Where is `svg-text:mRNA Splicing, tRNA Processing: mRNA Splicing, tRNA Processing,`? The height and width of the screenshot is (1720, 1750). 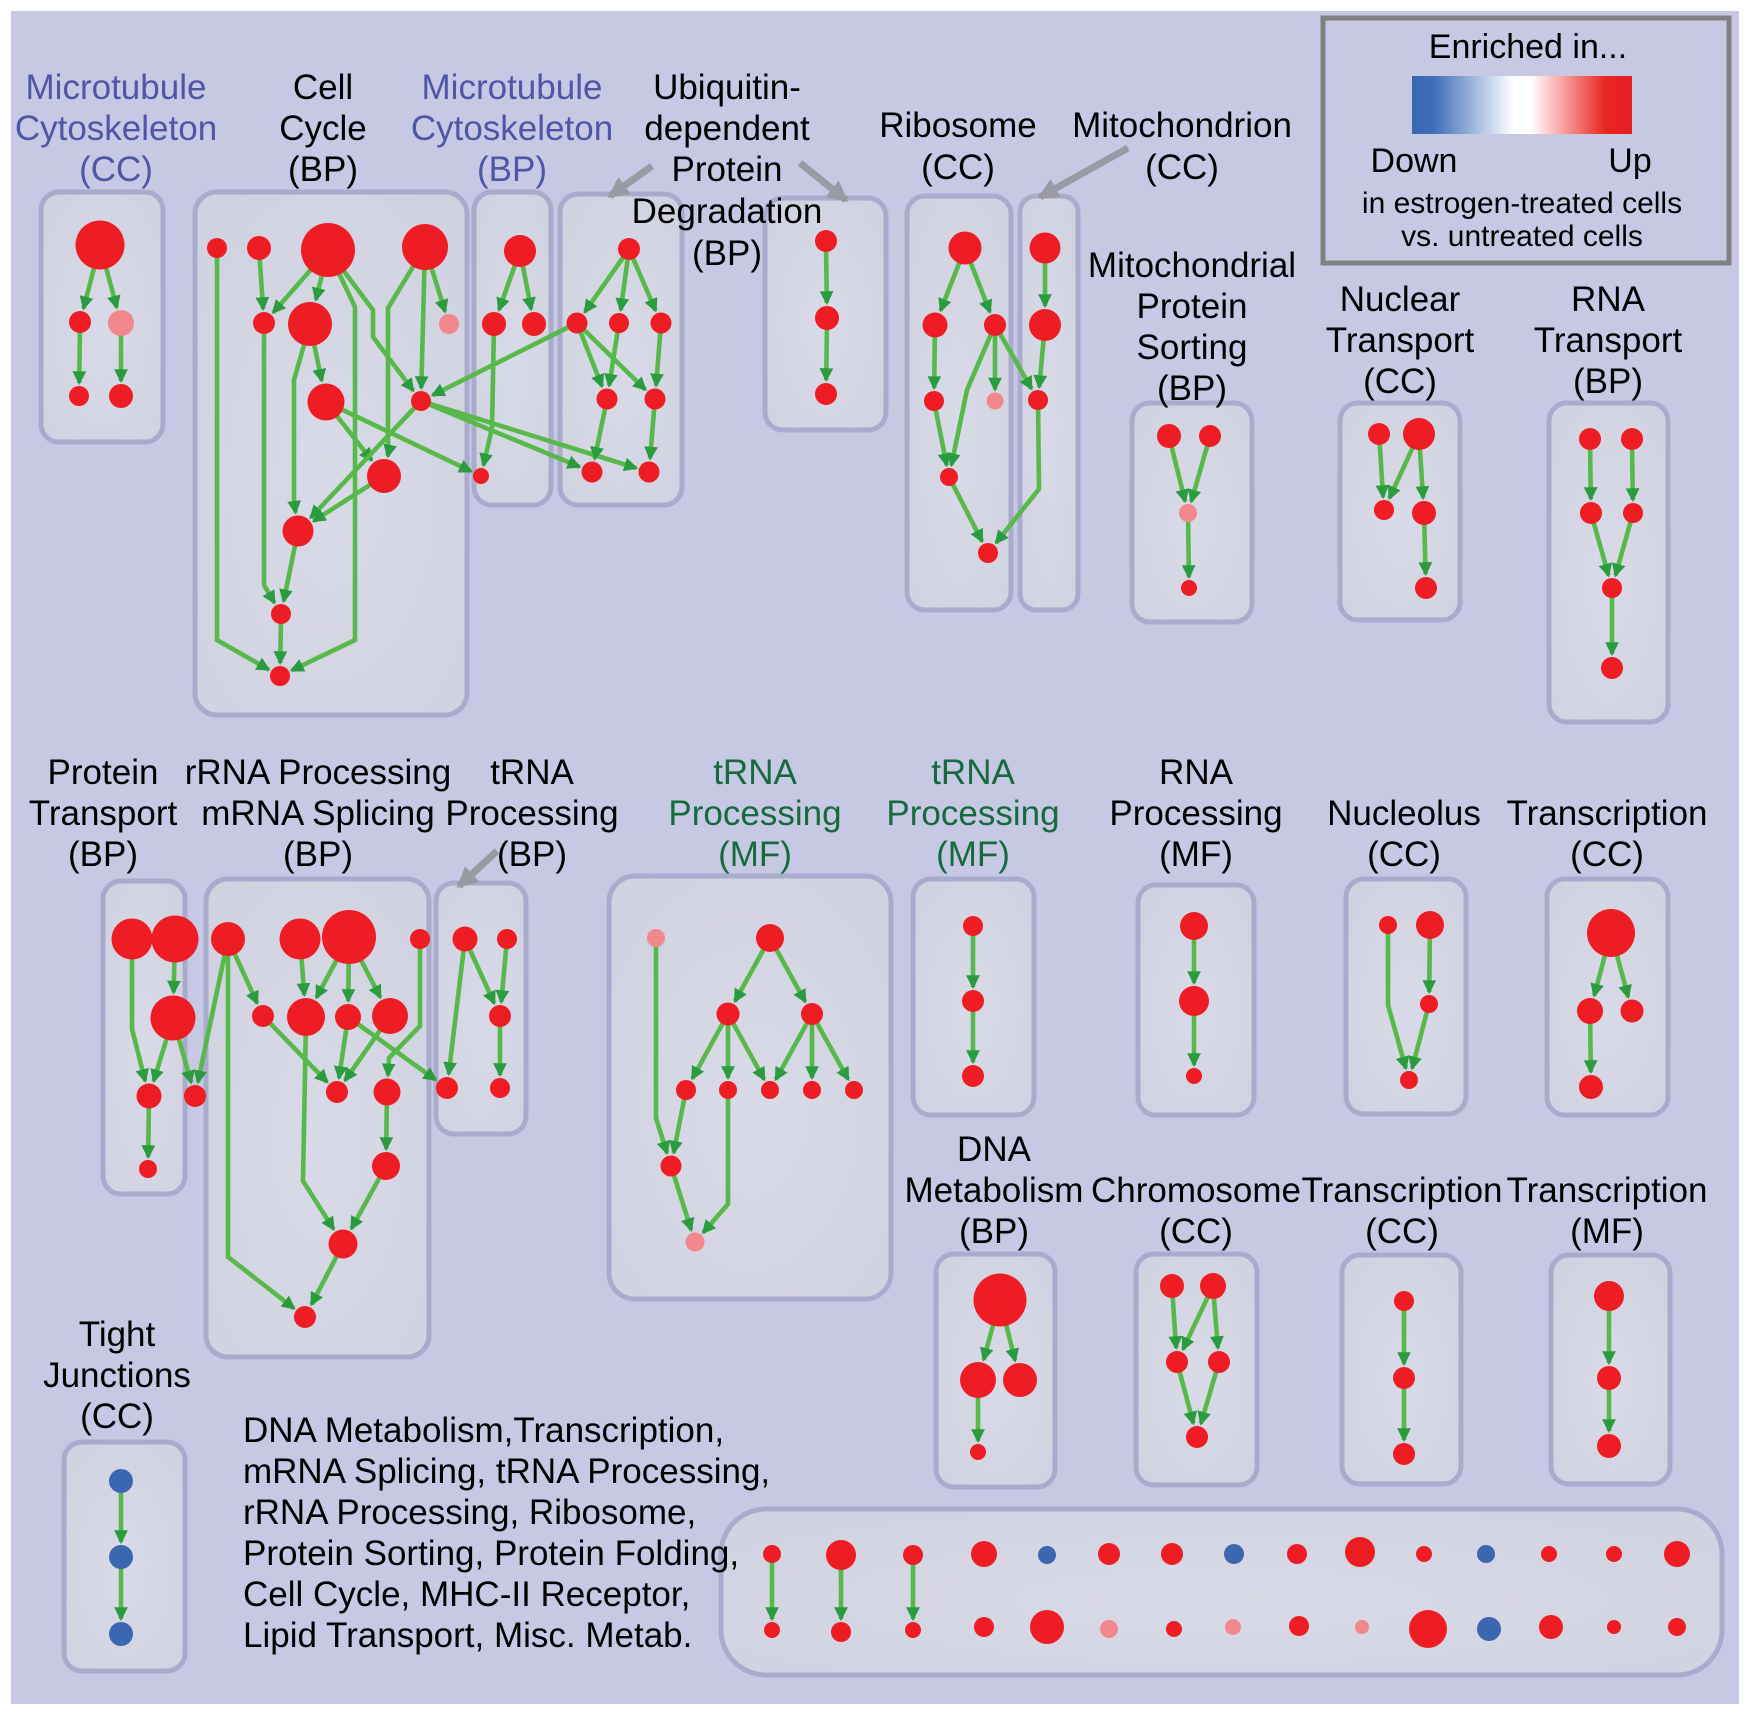 svg-text:mRNA Splicing, tRNA Processing: mRNA Splicing, tRNA Processing, is located at coordinates (506, 1471).